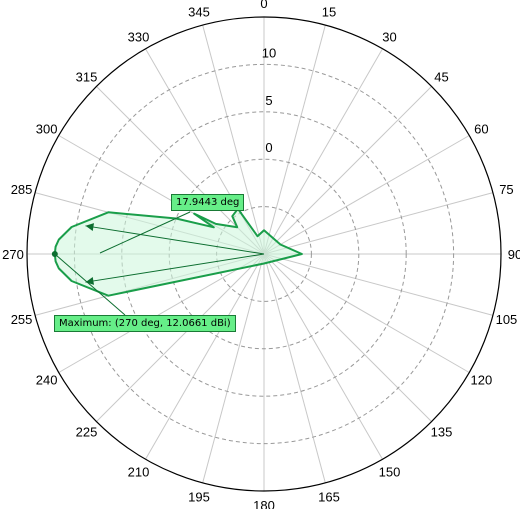 The image size is (520, 509). I want to click on angle-label-30: 30, so click(389, 37).